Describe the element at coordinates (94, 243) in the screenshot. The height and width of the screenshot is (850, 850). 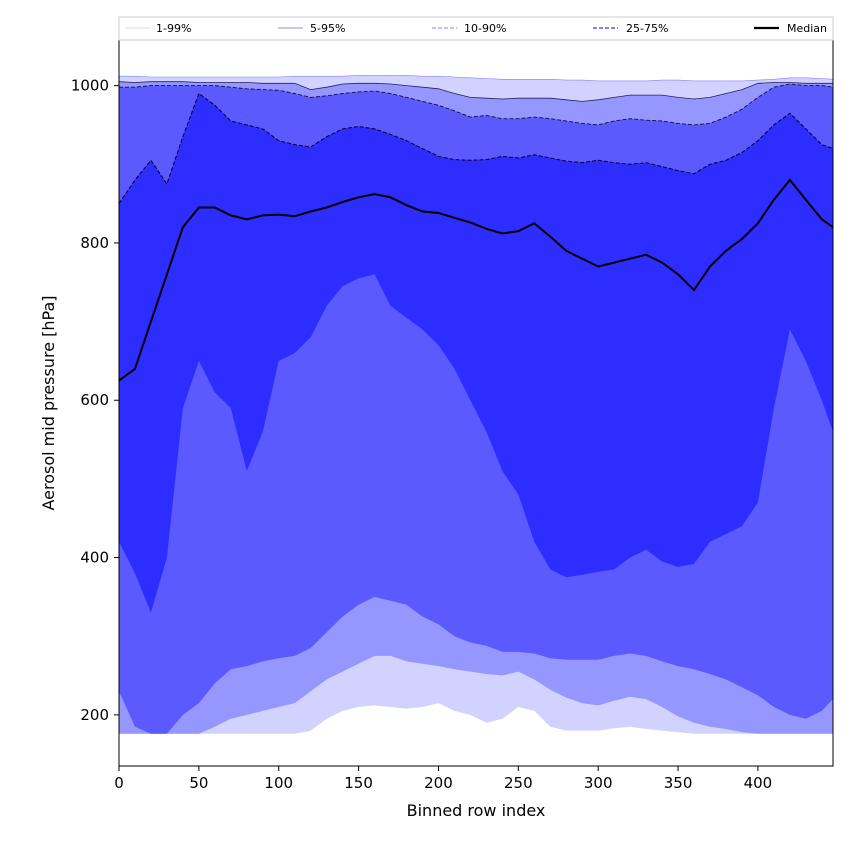
I see `y-tick-label: 800` at that location.